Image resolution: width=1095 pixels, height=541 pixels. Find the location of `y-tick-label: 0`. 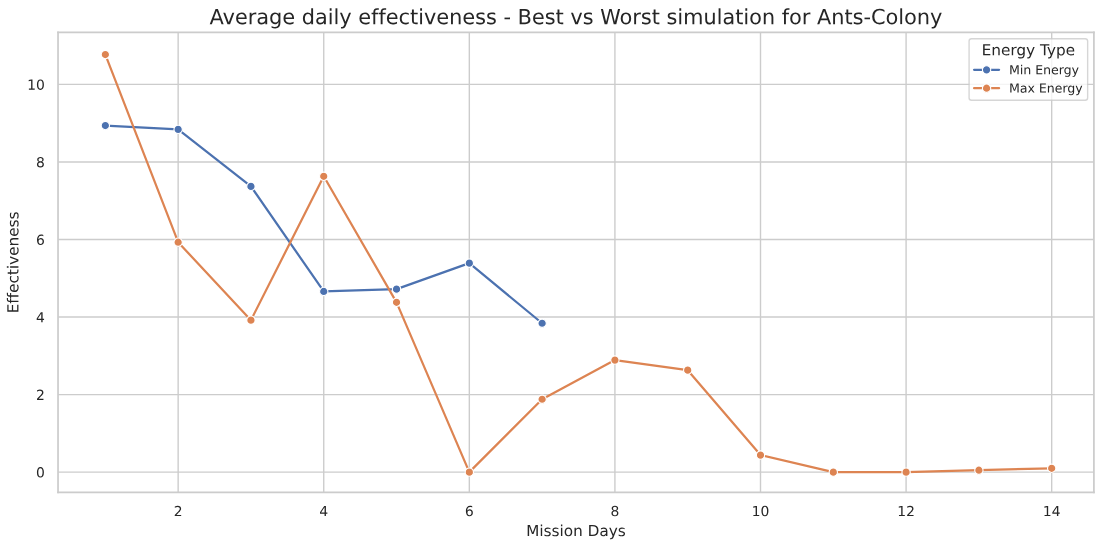

y-tick-label: 0 is located at coordinates (40, 472).